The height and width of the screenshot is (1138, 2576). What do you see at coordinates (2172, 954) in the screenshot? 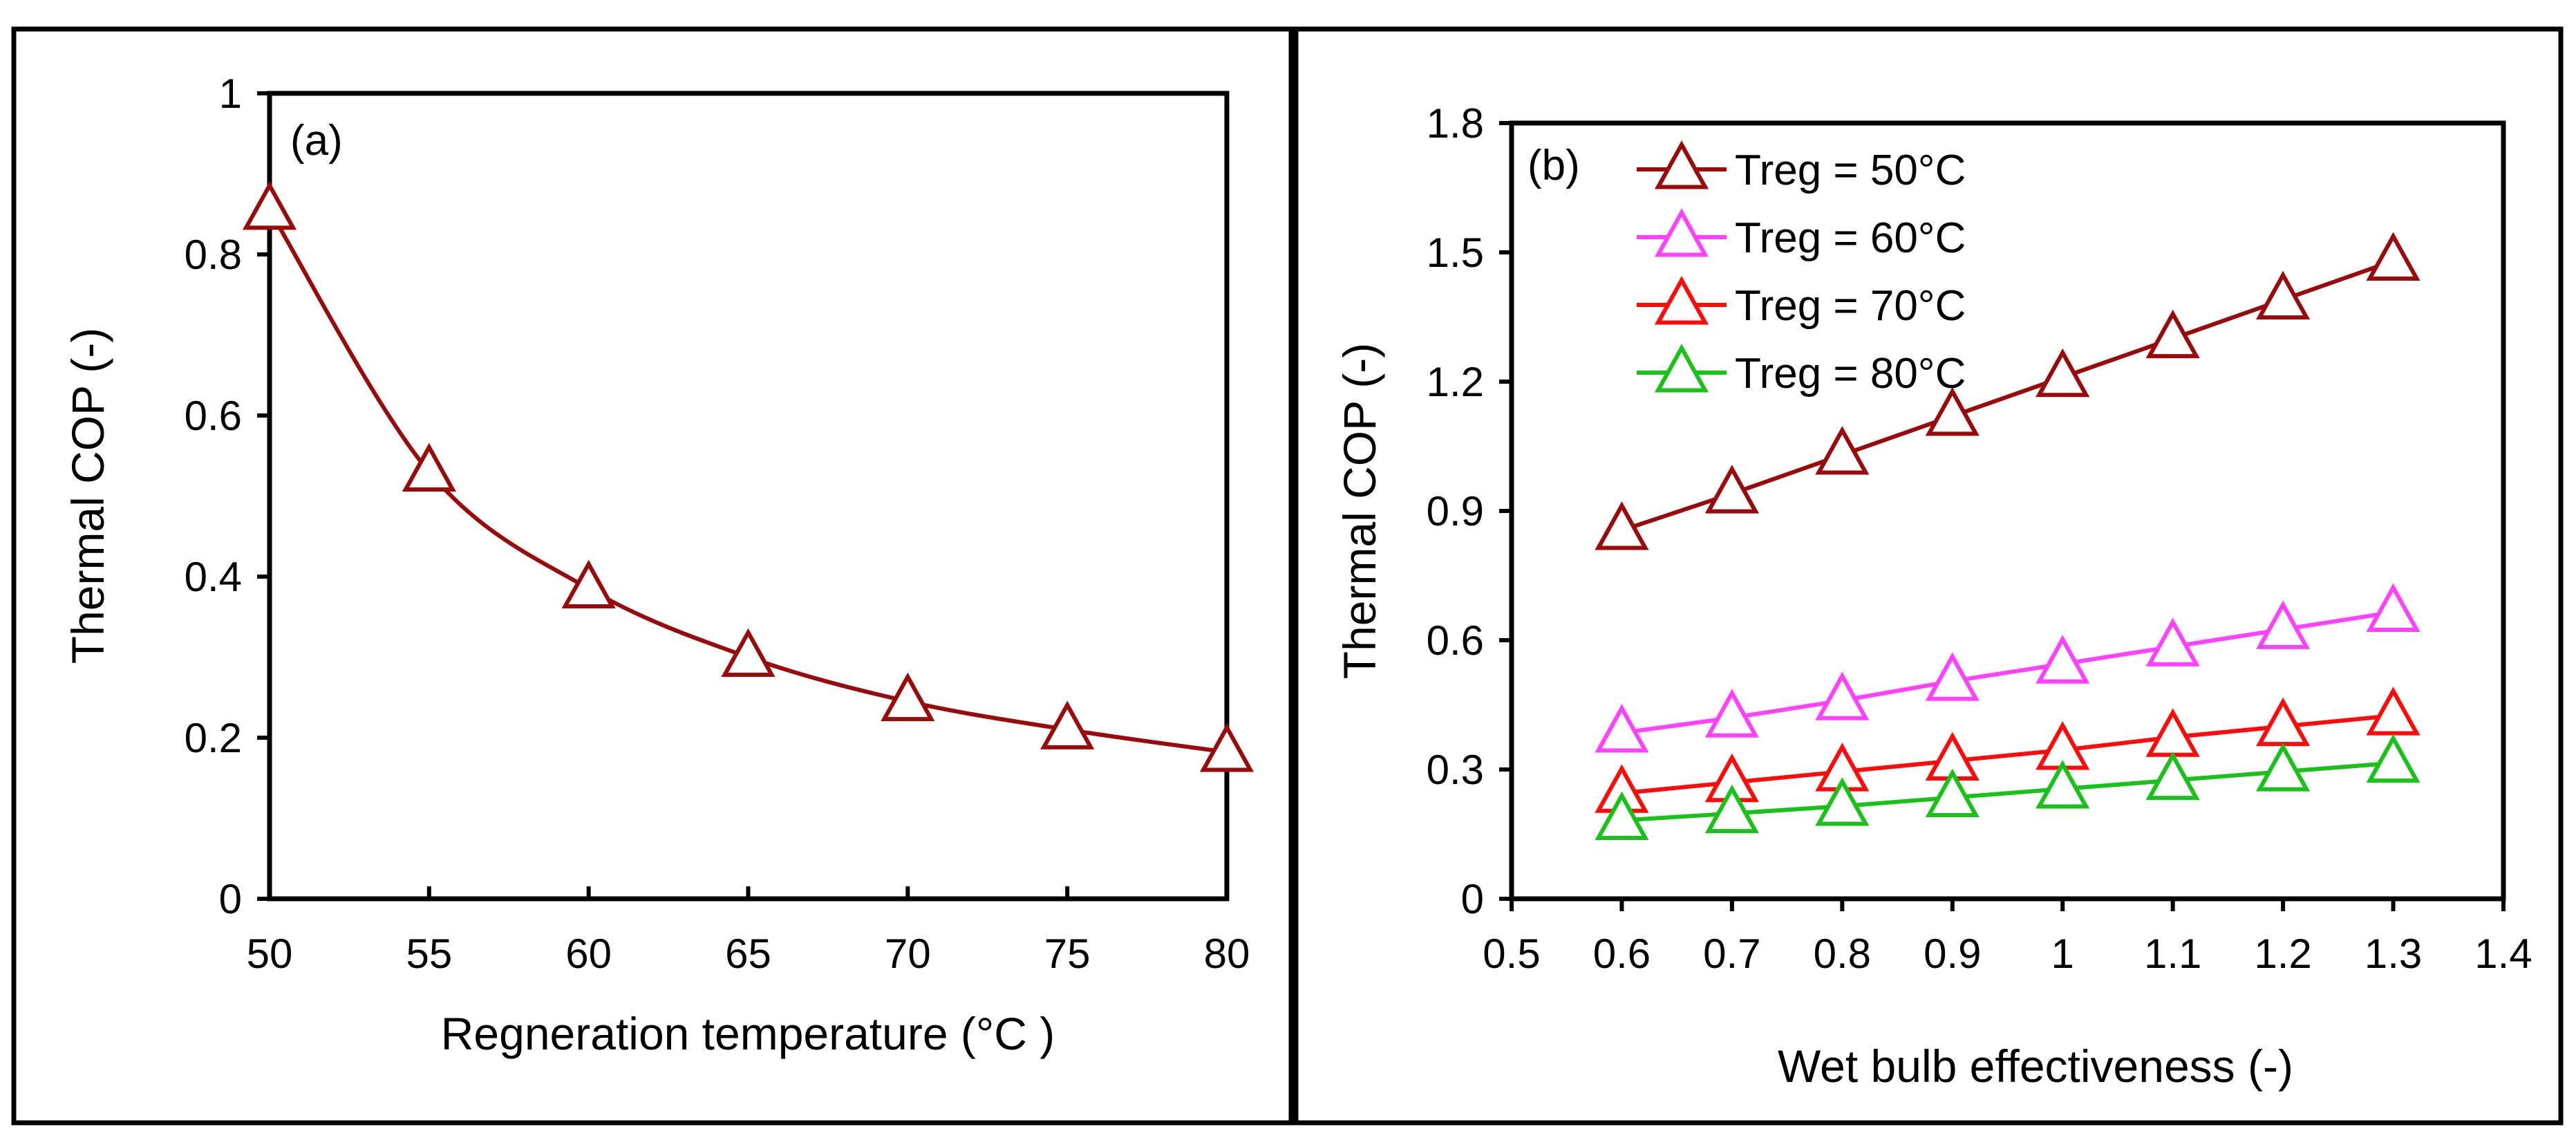
I see `x-tick-label: 1.1` at bounding box center [2172, 954].